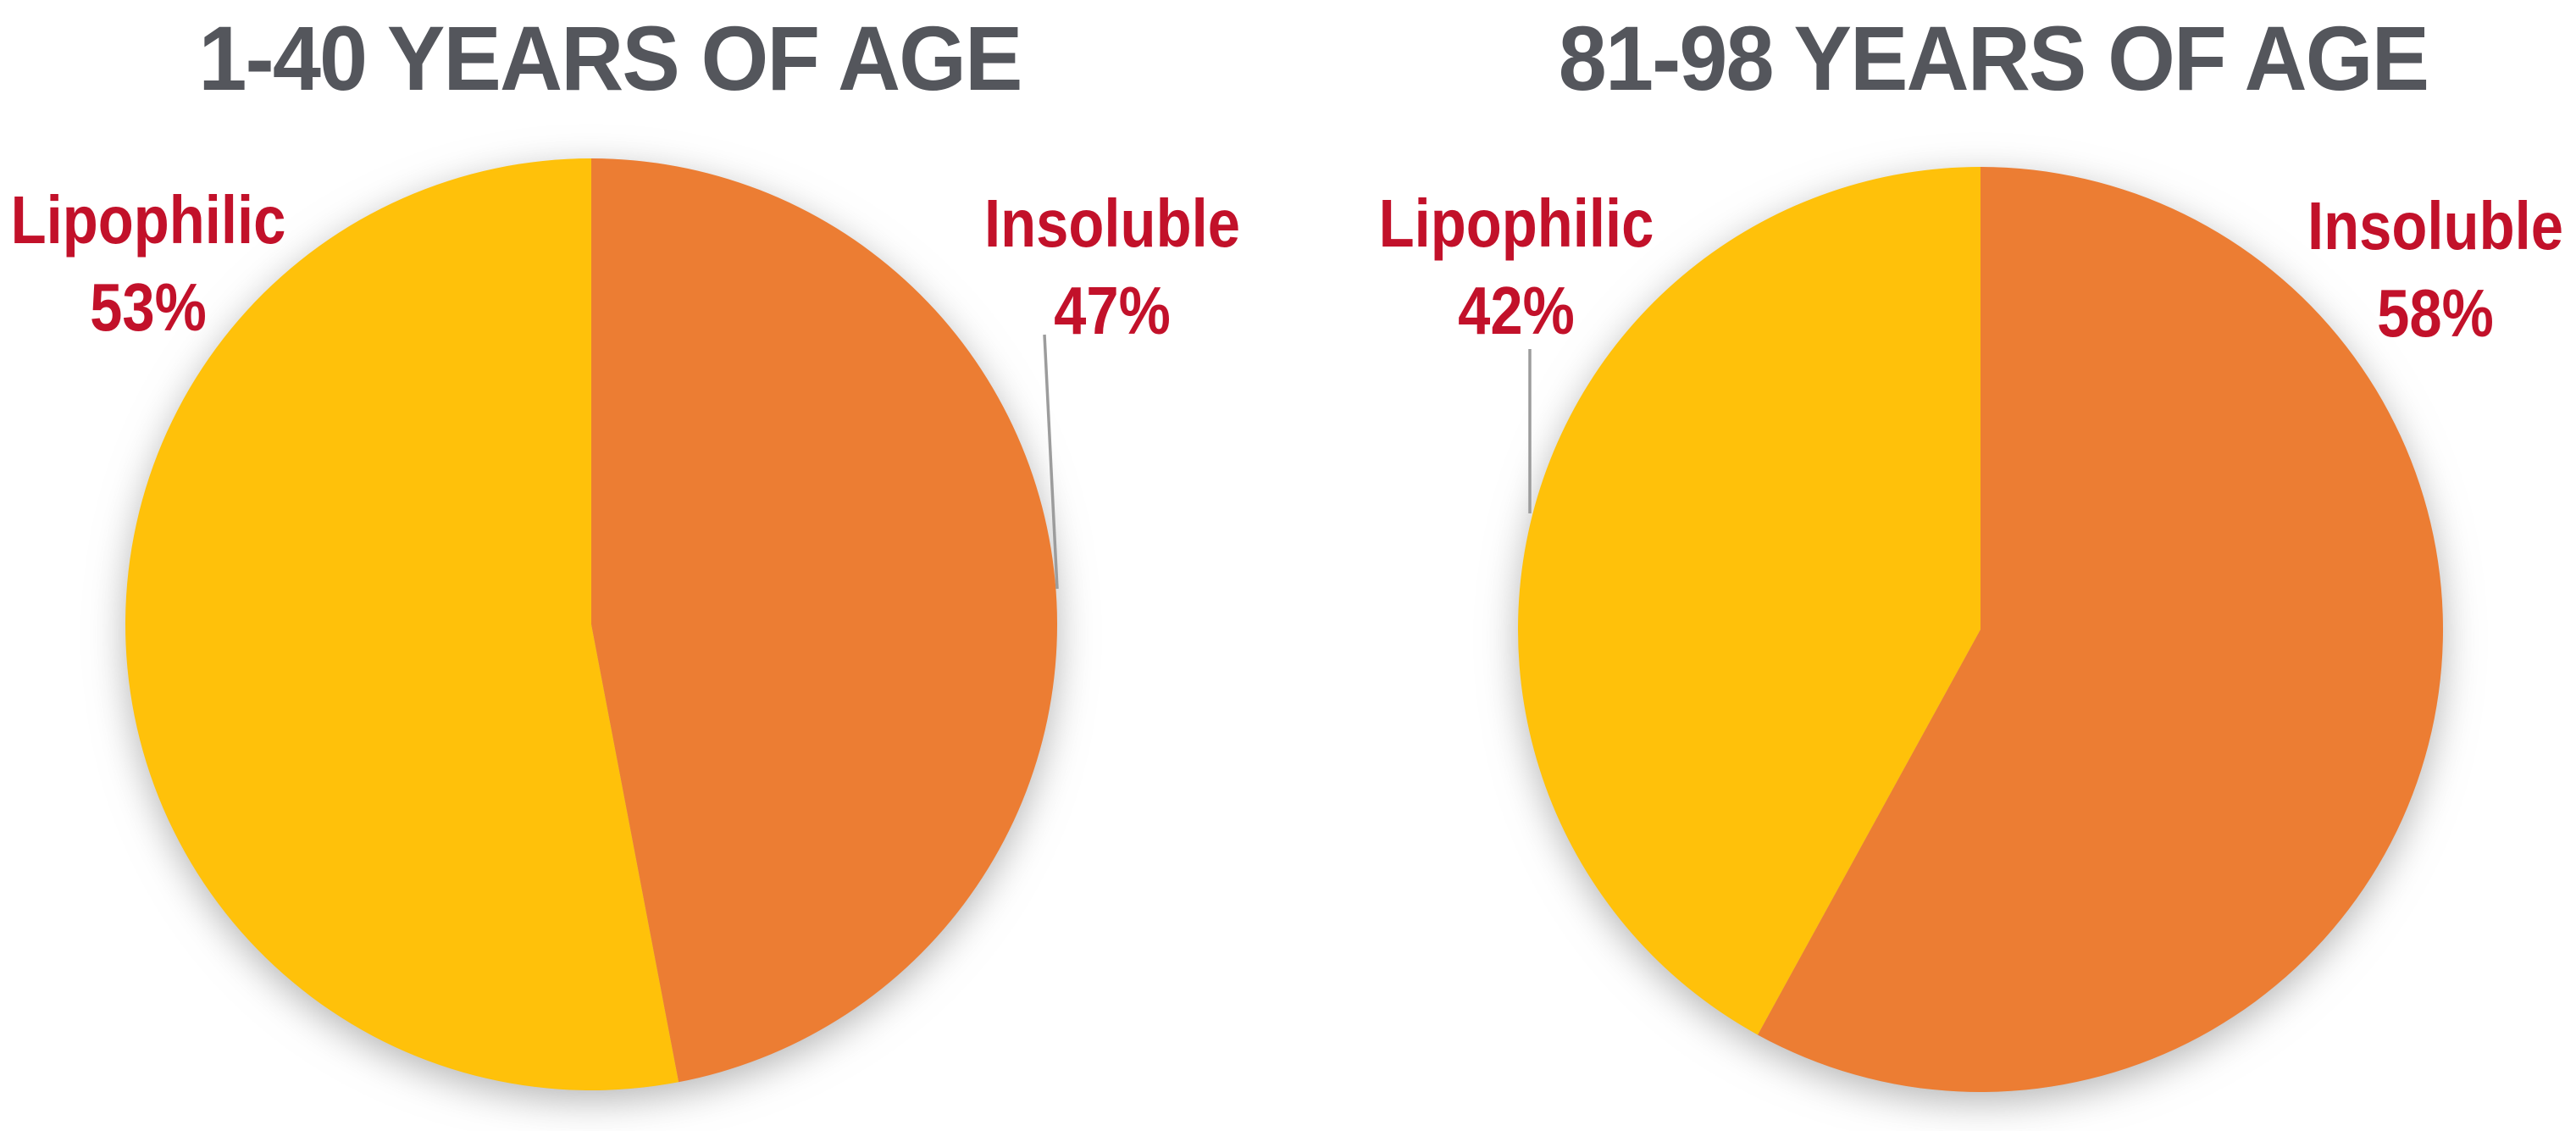  What do you see at coordinates (1748, 601) in the screenshot?
I see `pie-slice-lipophilic` at bounding box center [1748, 601].